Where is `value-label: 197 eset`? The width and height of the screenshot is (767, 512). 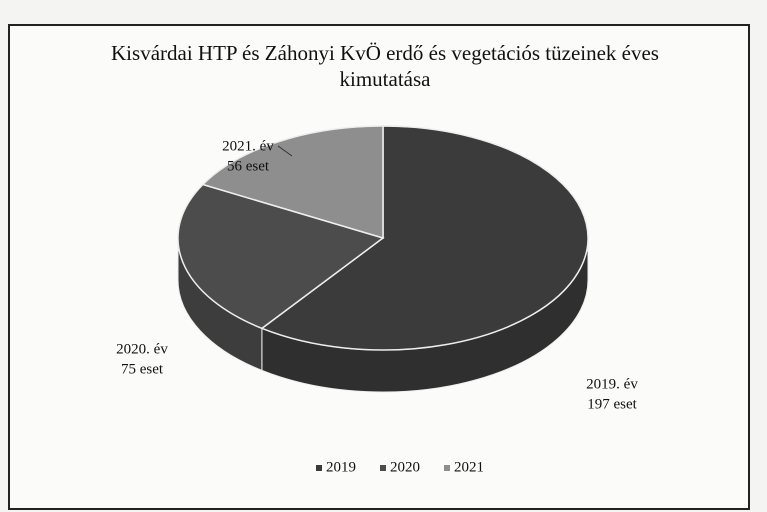
value-label: 197 eset is located at coordinates (612, 404).